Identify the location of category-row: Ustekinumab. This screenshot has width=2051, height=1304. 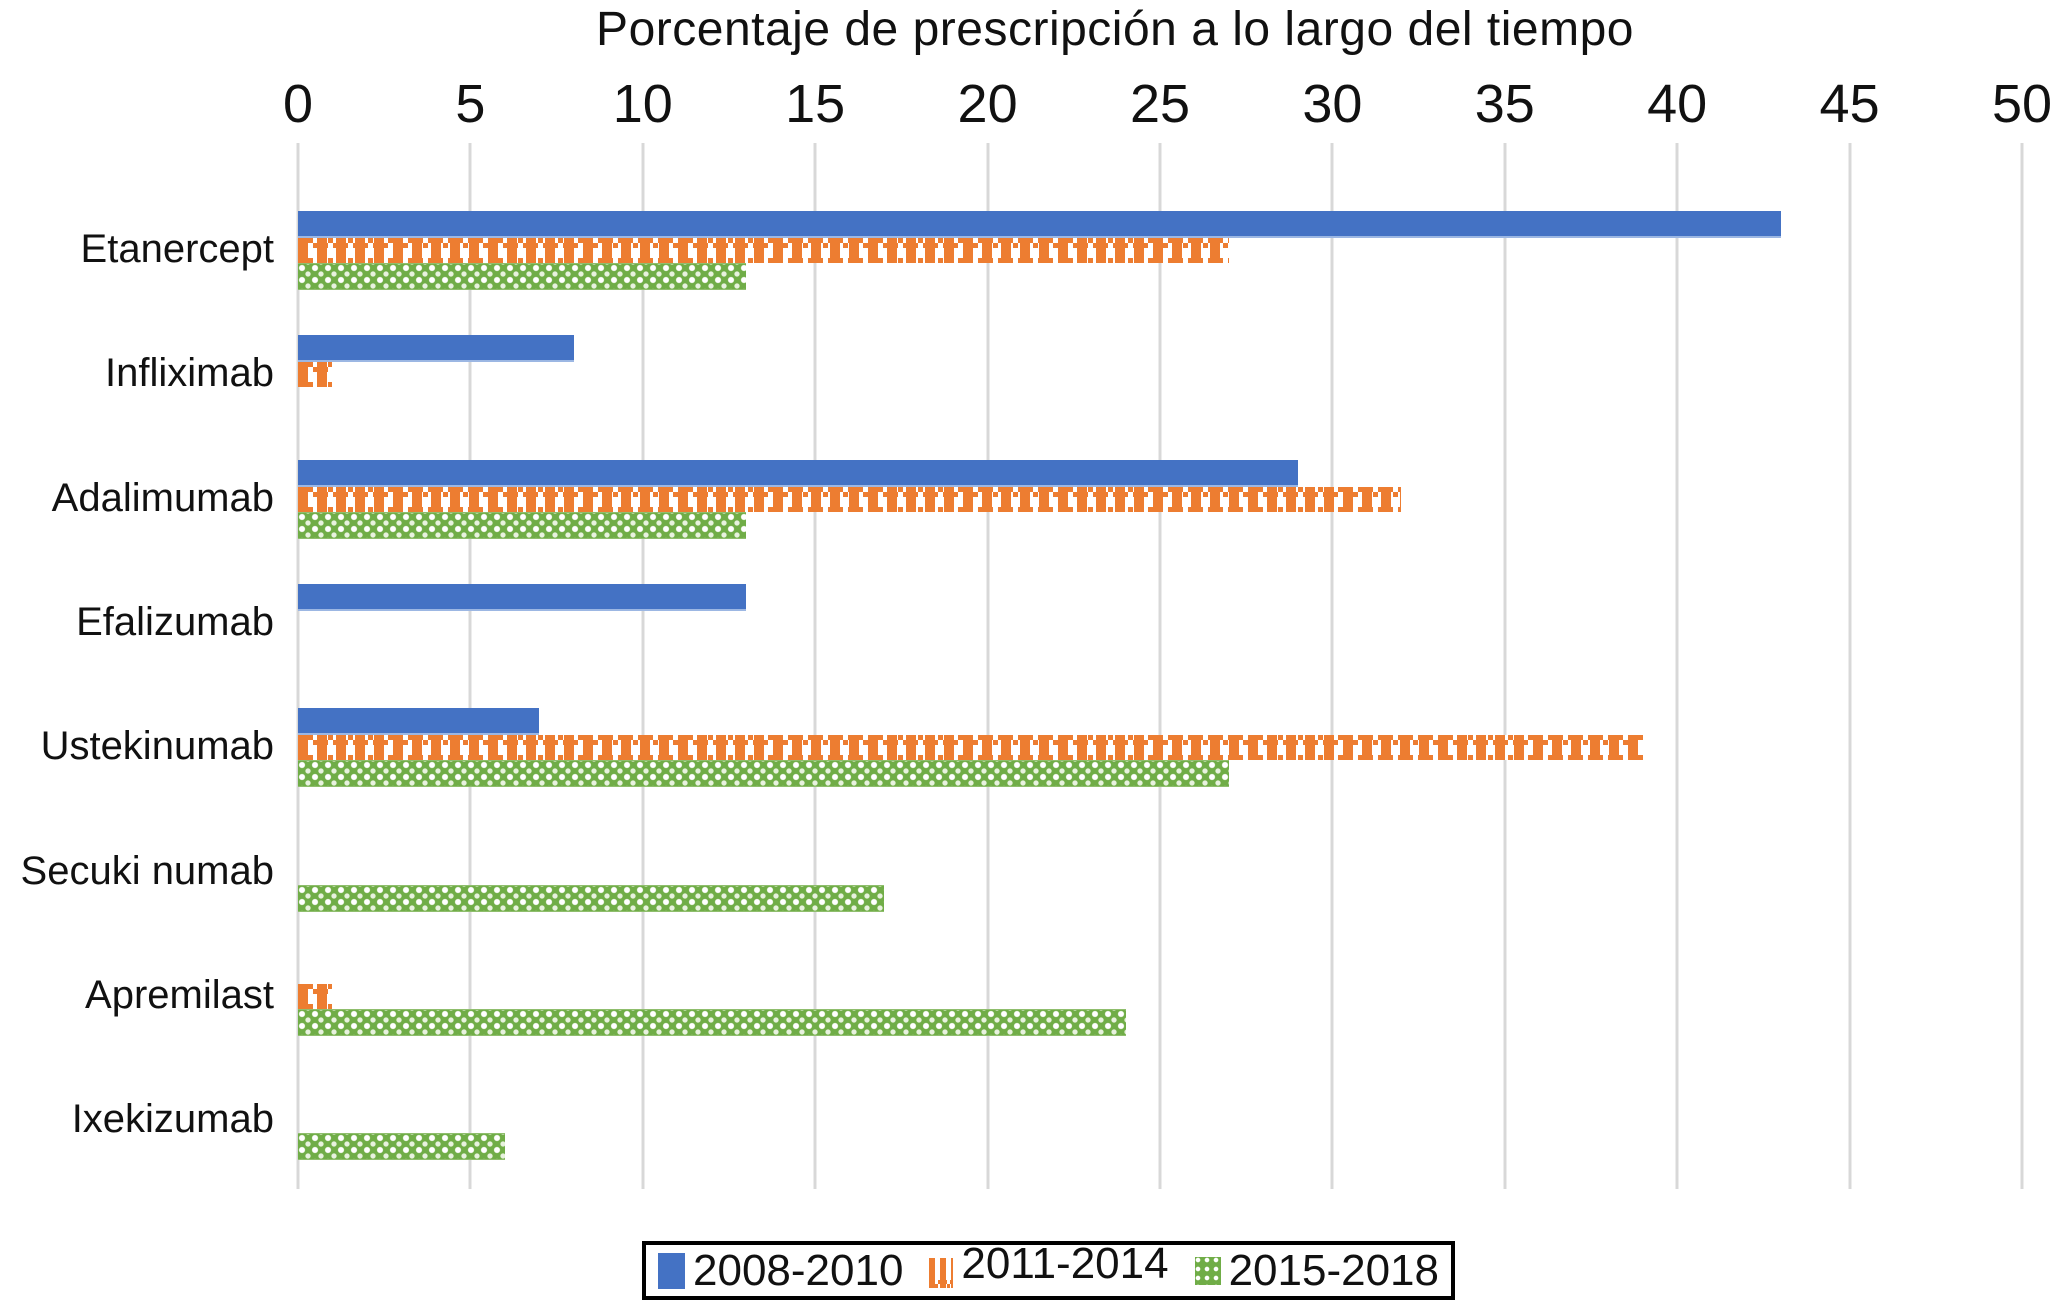
(1025, 747).